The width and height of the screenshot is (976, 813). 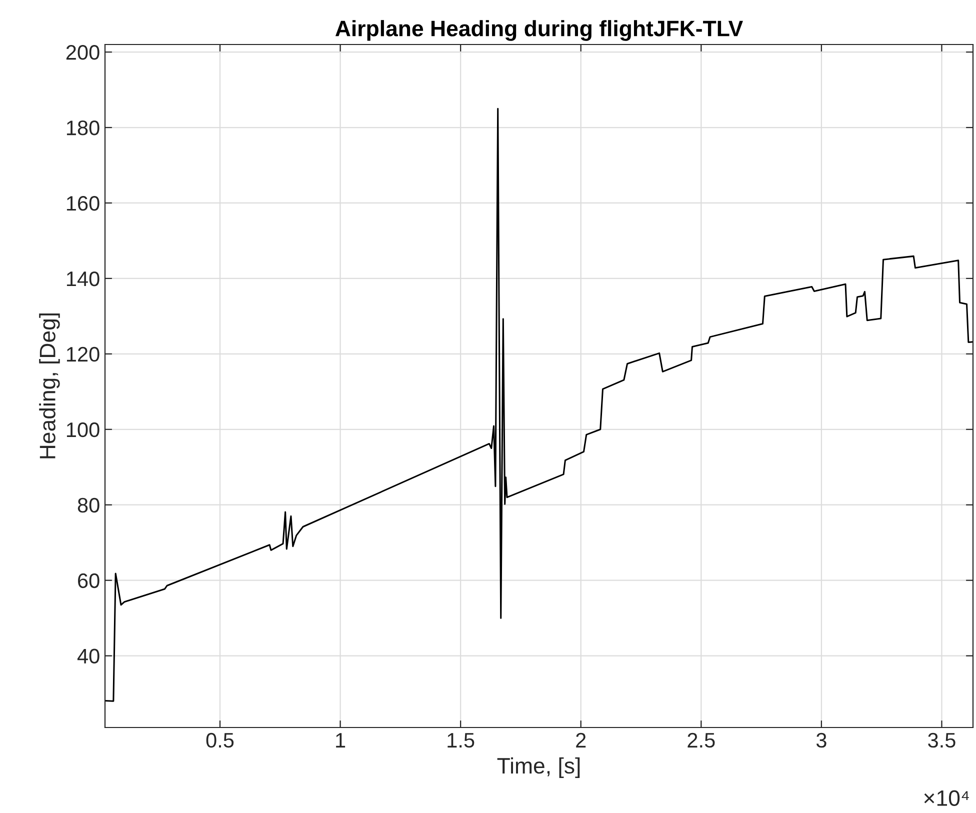 I want to click on x-tick-label: 0.5, so click(x=220, y=740).